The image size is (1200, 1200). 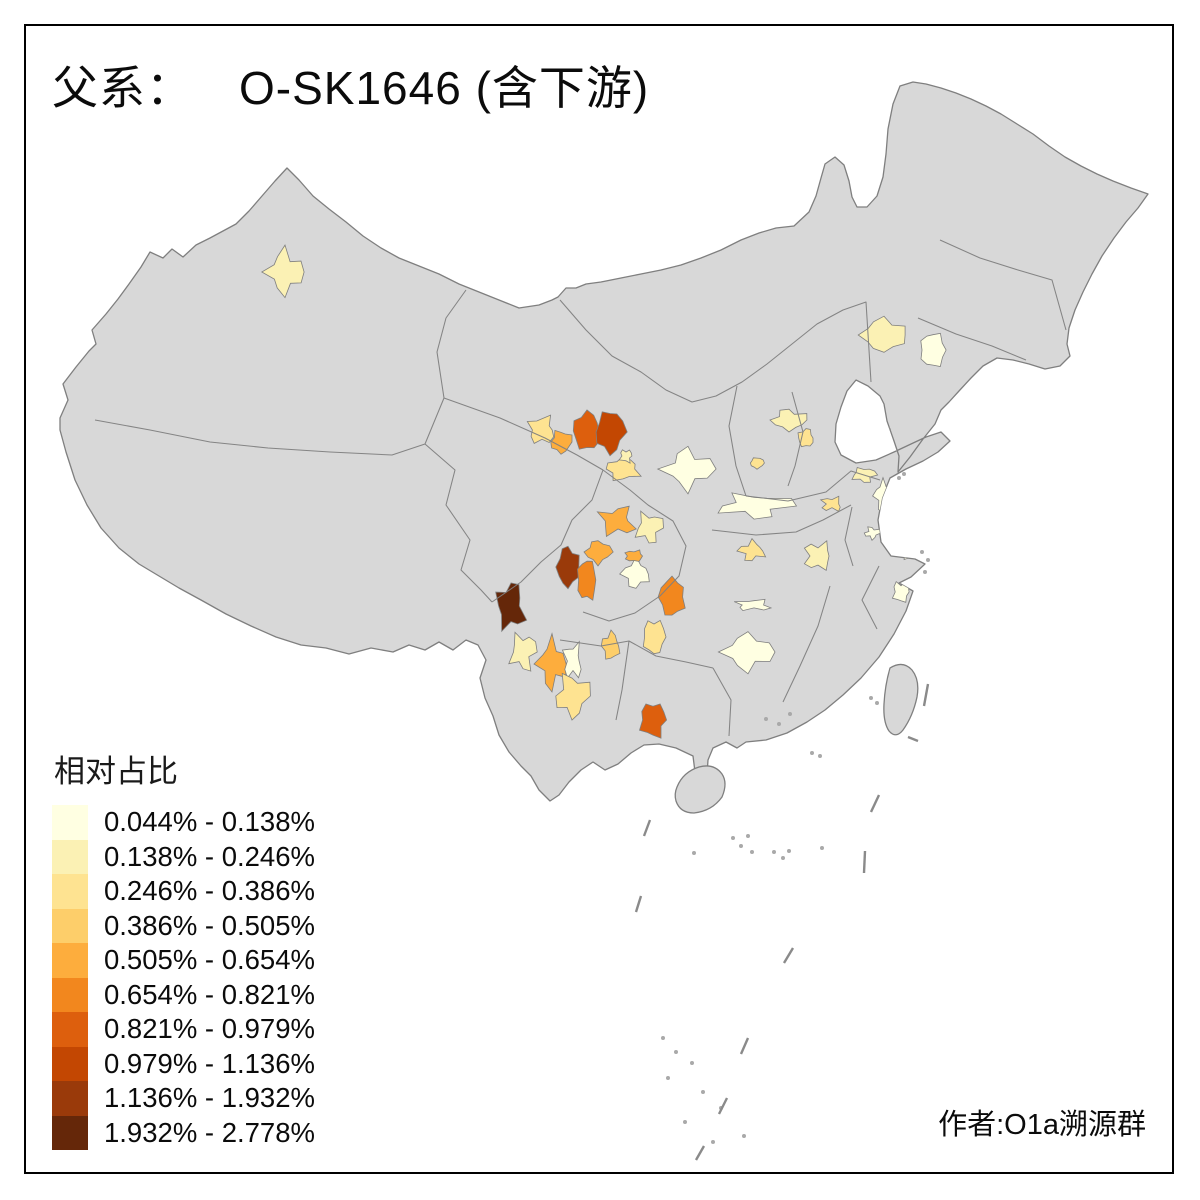 What do you see at coordinates (209, 1132) in the screenshot?
I see `legend-label: 1.932% - 2.778%` at bounding box center [209, 1132].